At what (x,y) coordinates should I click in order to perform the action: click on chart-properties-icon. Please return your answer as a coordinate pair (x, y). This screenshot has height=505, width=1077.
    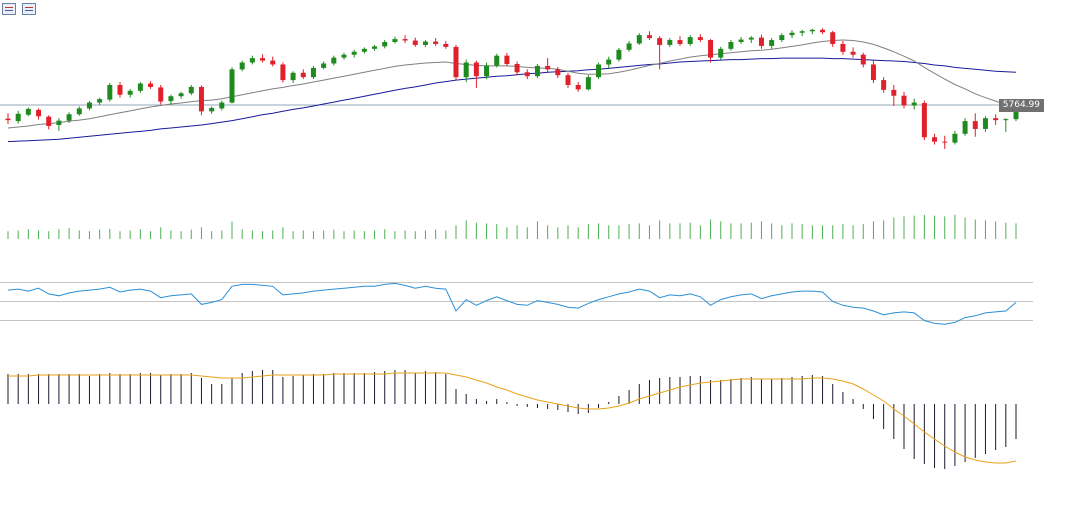
    Looking at the image, I should click on (29, 9).